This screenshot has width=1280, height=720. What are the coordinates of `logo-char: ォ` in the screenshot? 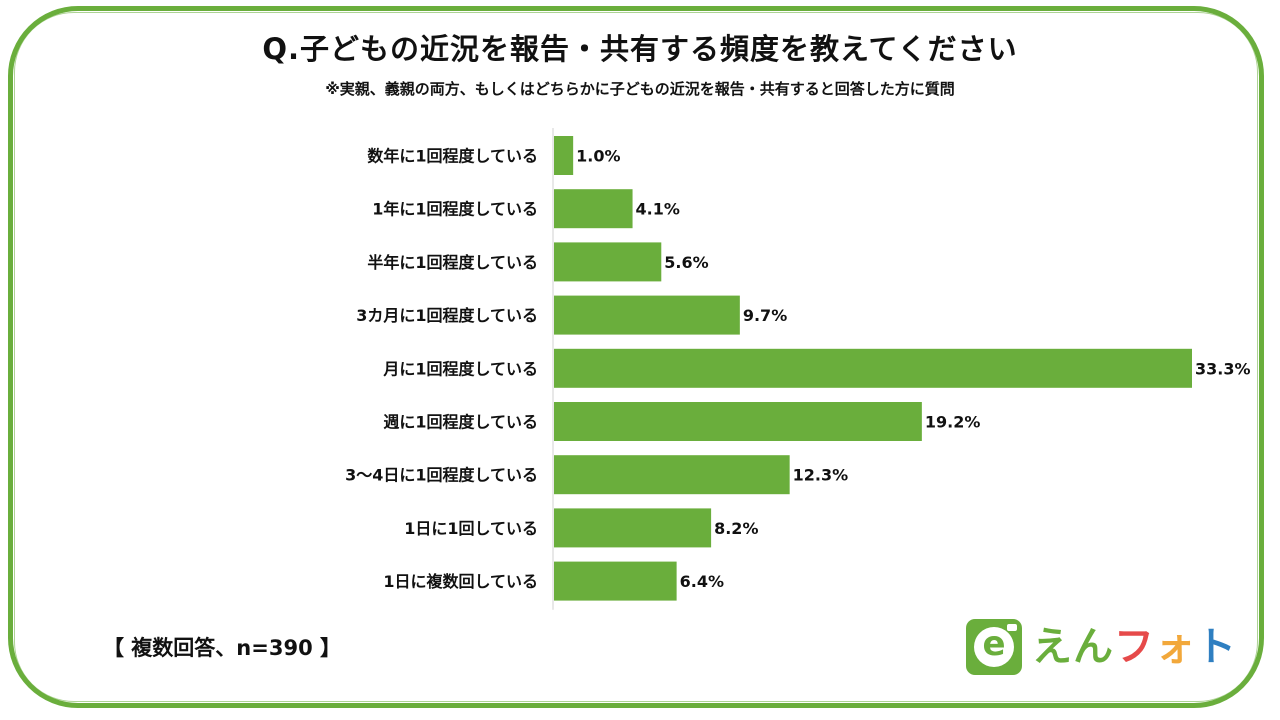 It's located at (1175, 647).